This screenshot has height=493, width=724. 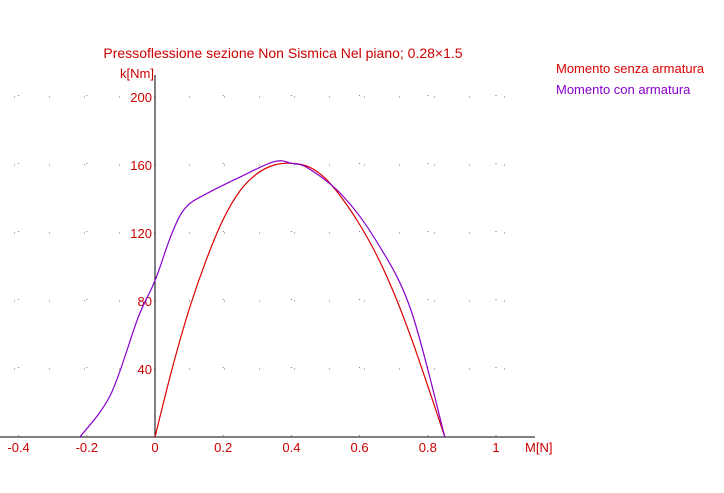 What do you see at coordinates (87, 447) in the screenshot?
I see `x-tick-label: -0.2` at bounding box center [87, 447].